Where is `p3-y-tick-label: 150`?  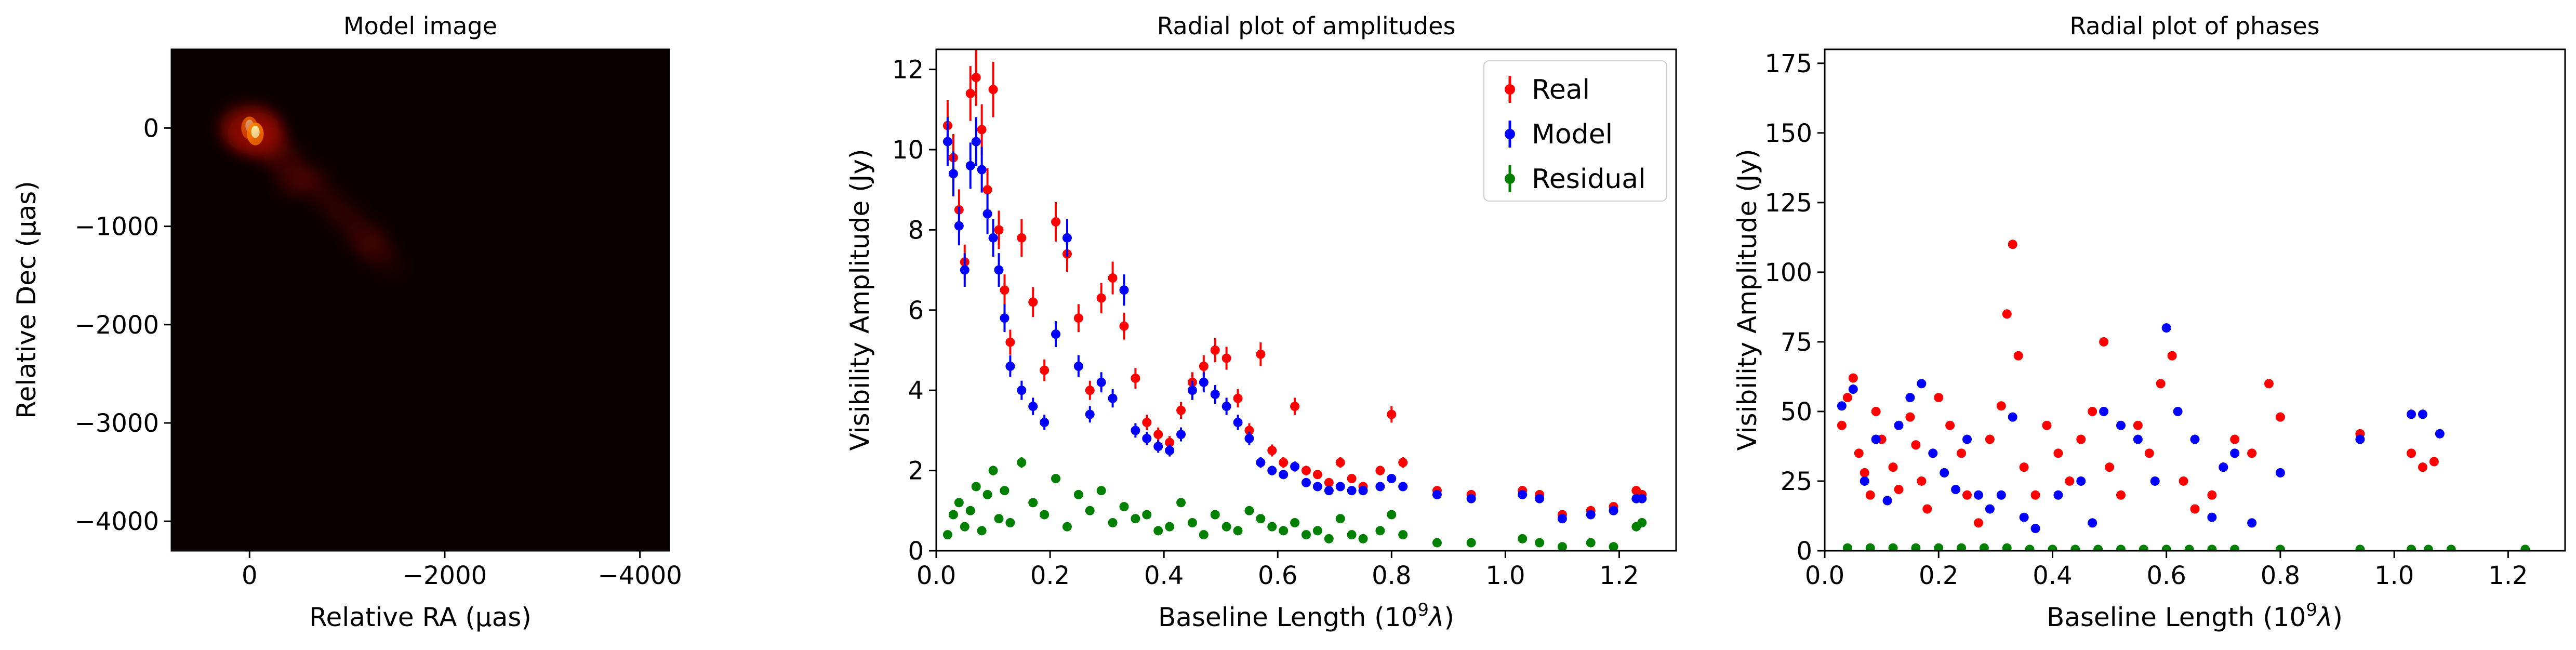
p3-y-tick-label: 150 is located at coordinates (1788, 133).